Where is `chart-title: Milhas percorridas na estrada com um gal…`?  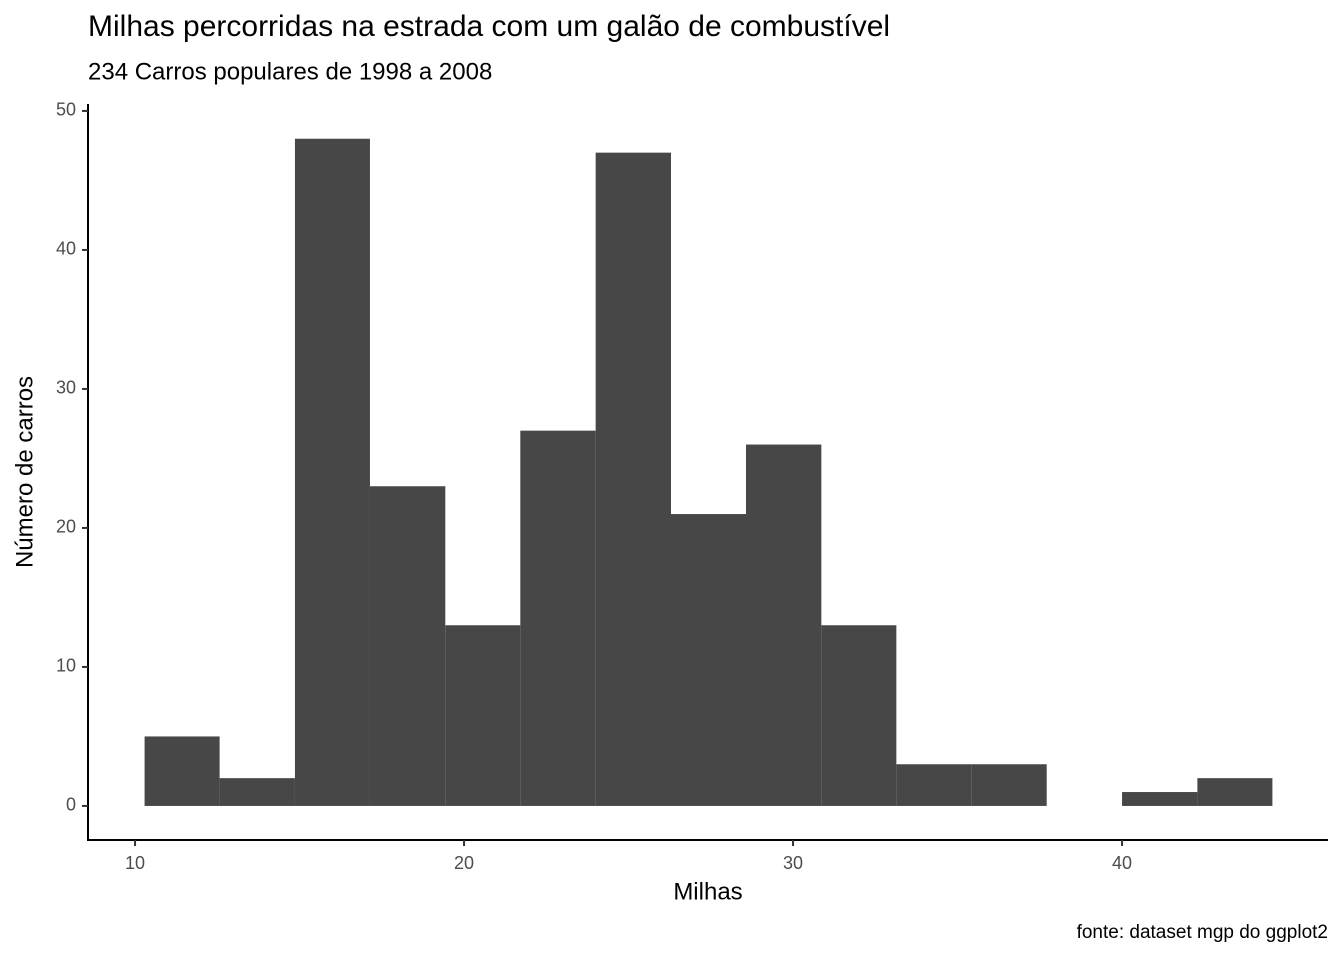 chart-title: Milhas percorridas na estrada com um gal… is located at coordinates (489, 26).